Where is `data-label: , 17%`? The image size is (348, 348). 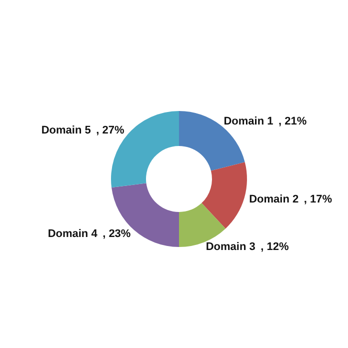 data-label: , 17% is located at coordinates (318, 199).